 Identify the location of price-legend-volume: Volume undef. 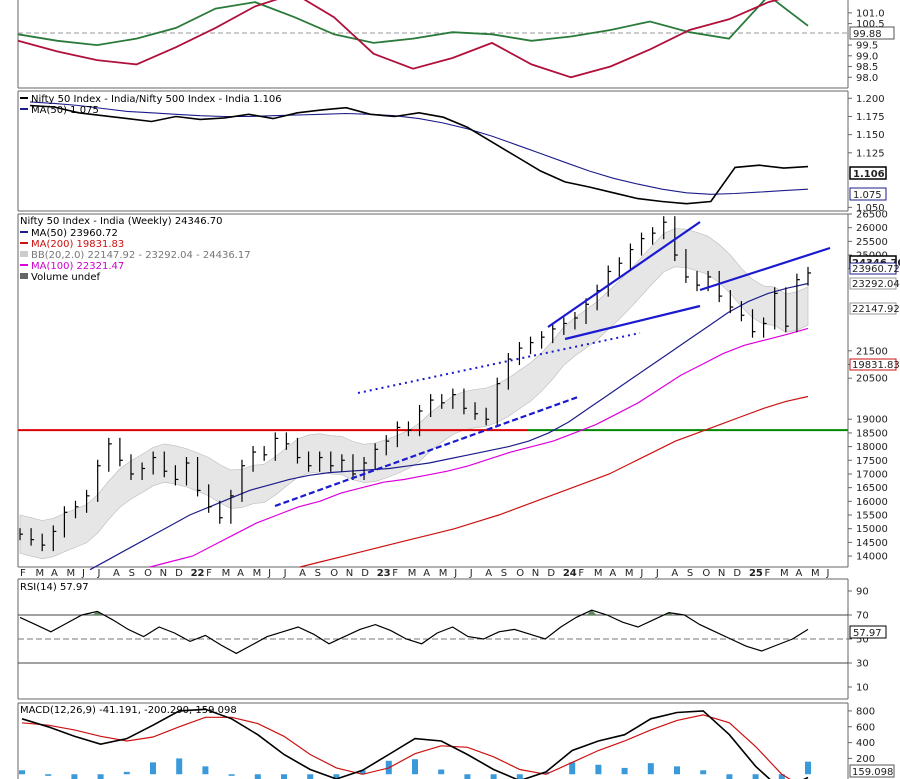
(66, 277).